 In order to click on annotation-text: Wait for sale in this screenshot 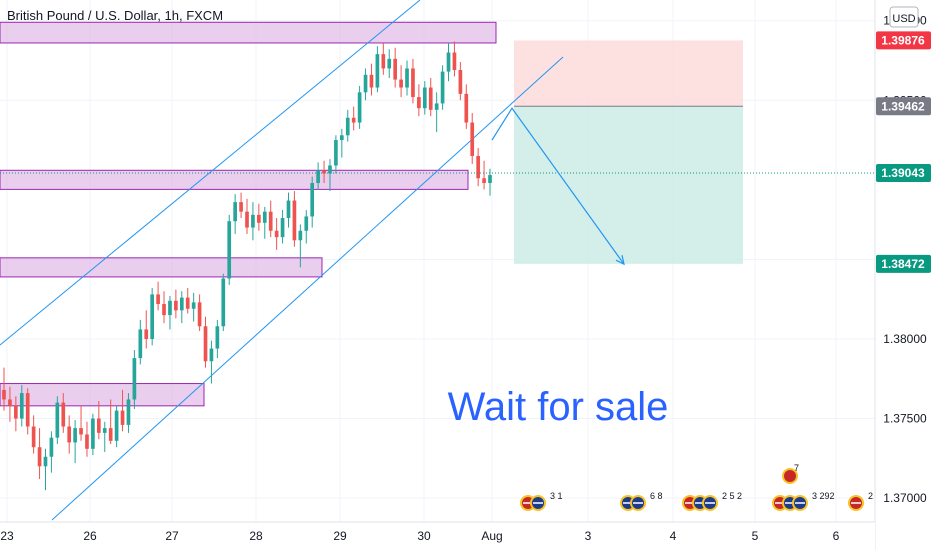, I will do `click(558, 407)`.